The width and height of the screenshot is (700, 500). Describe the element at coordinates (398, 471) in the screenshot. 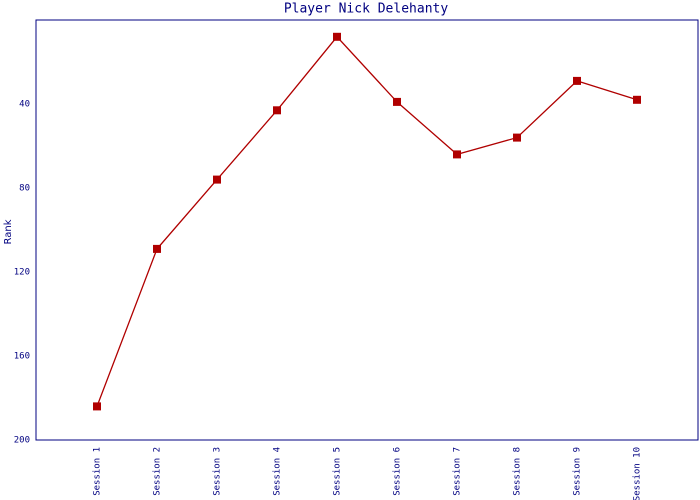

I see `x-tick-label: Session 6` at that location.